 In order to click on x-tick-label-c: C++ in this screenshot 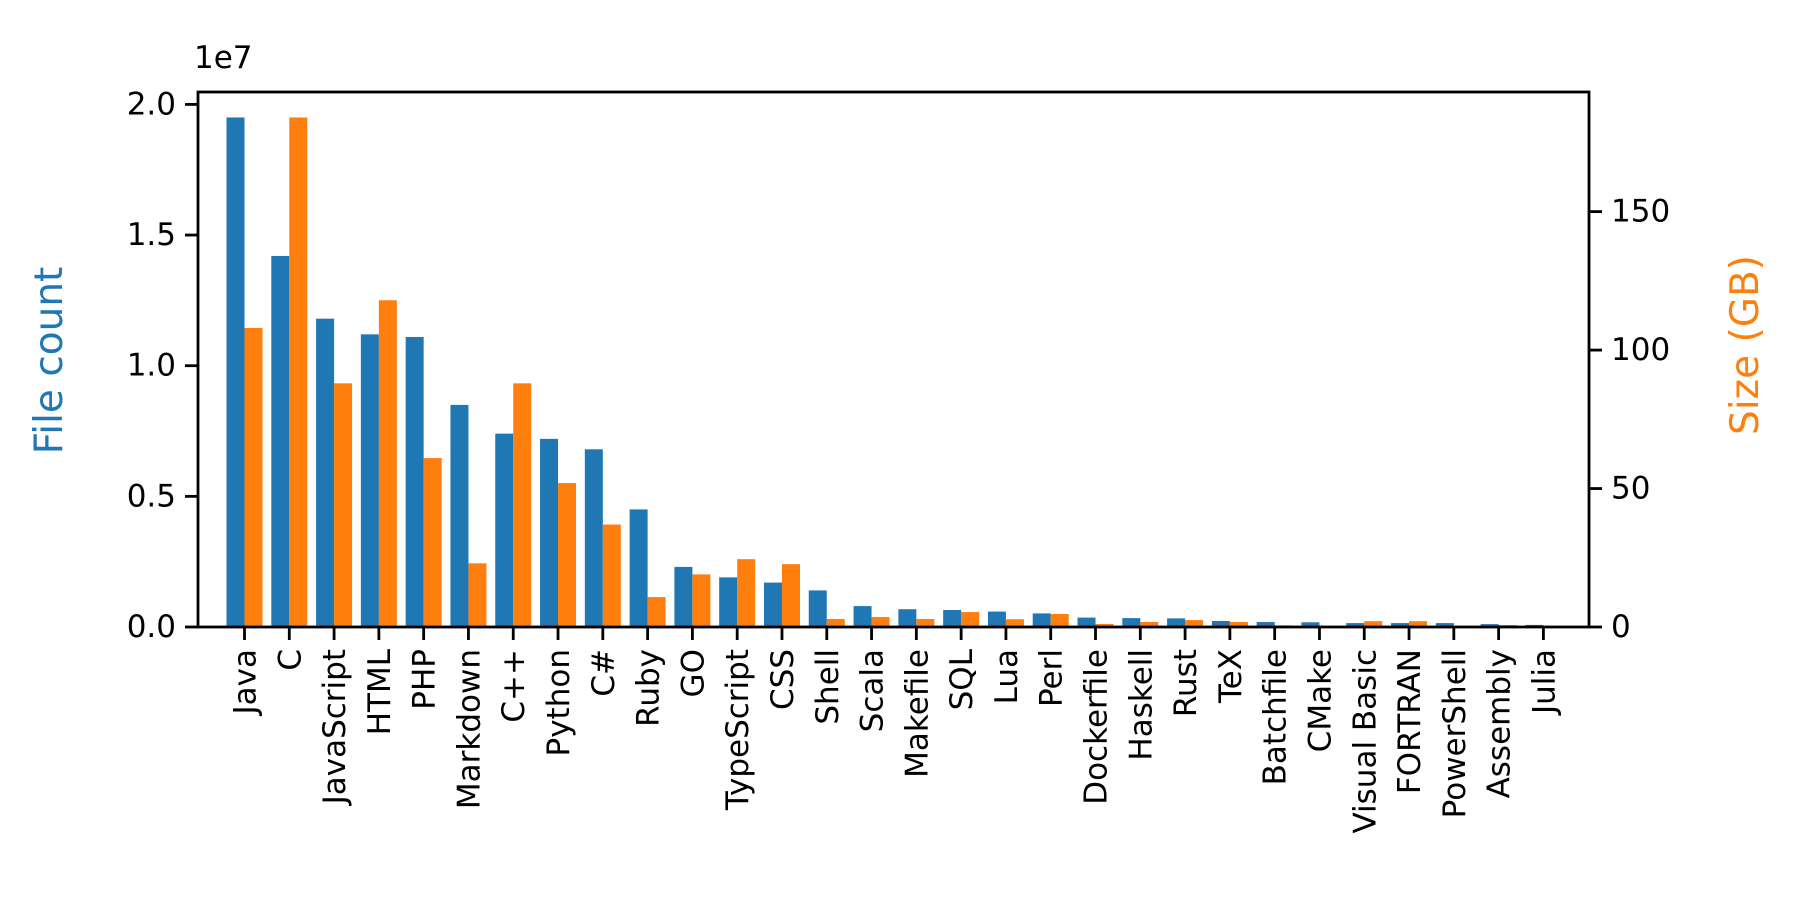, I will do `click(514, 686)`.